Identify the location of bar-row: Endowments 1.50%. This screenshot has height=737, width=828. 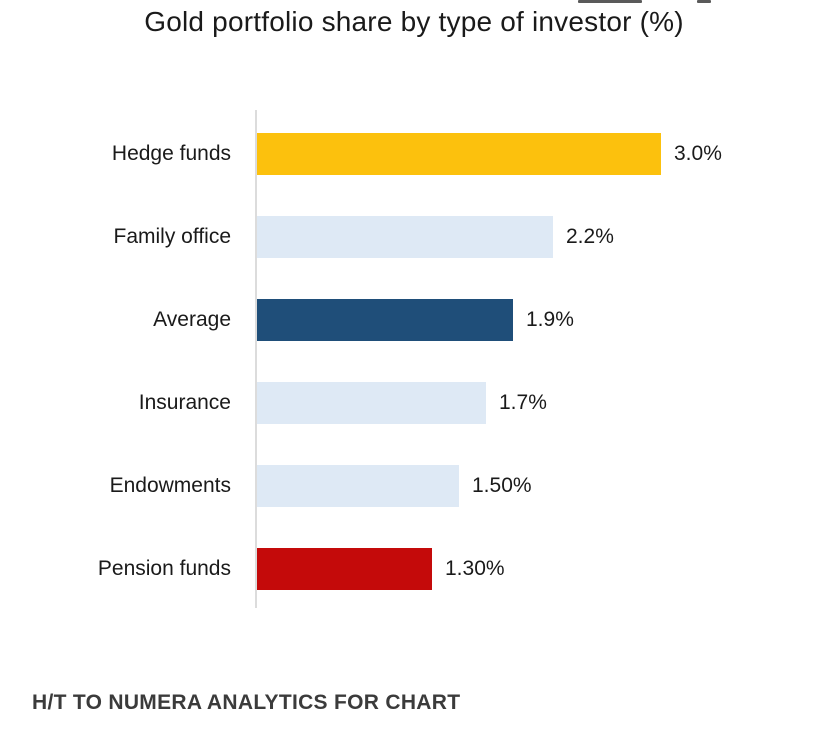
(414, 486).